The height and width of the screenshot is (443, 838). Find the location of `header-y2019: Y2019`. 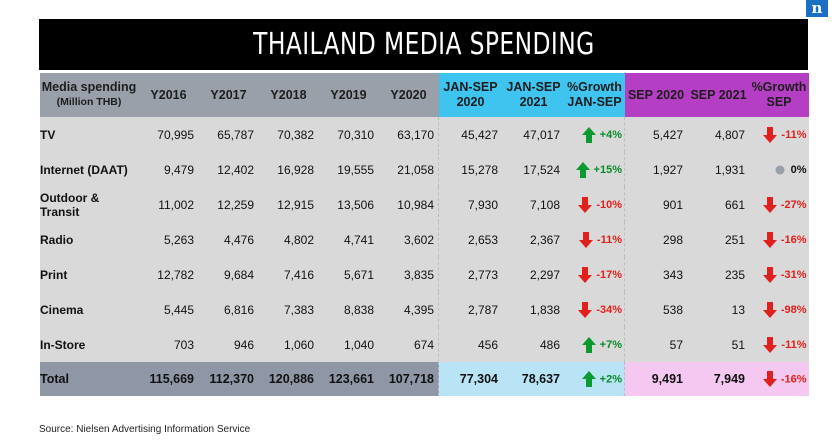

header-y2019: Y2019 is located at coordinates (348, 95).